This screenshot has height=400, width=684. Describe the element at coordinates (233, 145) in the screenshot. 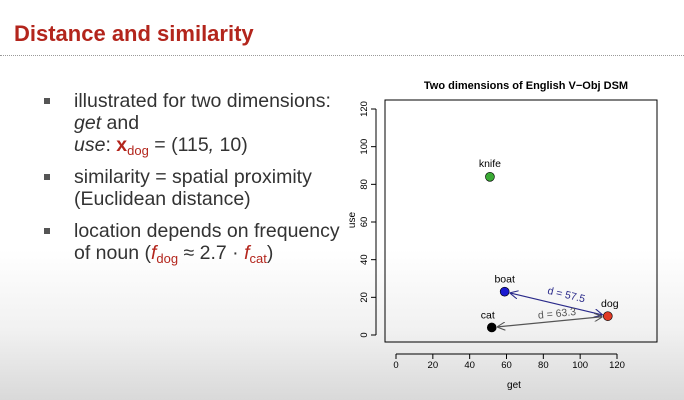

I see `vector-value-rest: 10)` at that location.